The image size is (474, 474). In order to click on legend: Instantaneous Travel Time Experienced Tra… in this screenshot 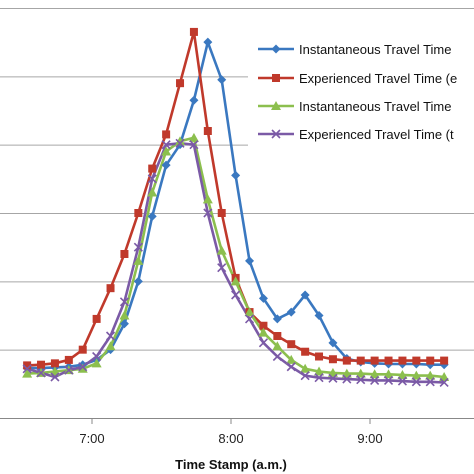, I will do `click(361, 92)`.